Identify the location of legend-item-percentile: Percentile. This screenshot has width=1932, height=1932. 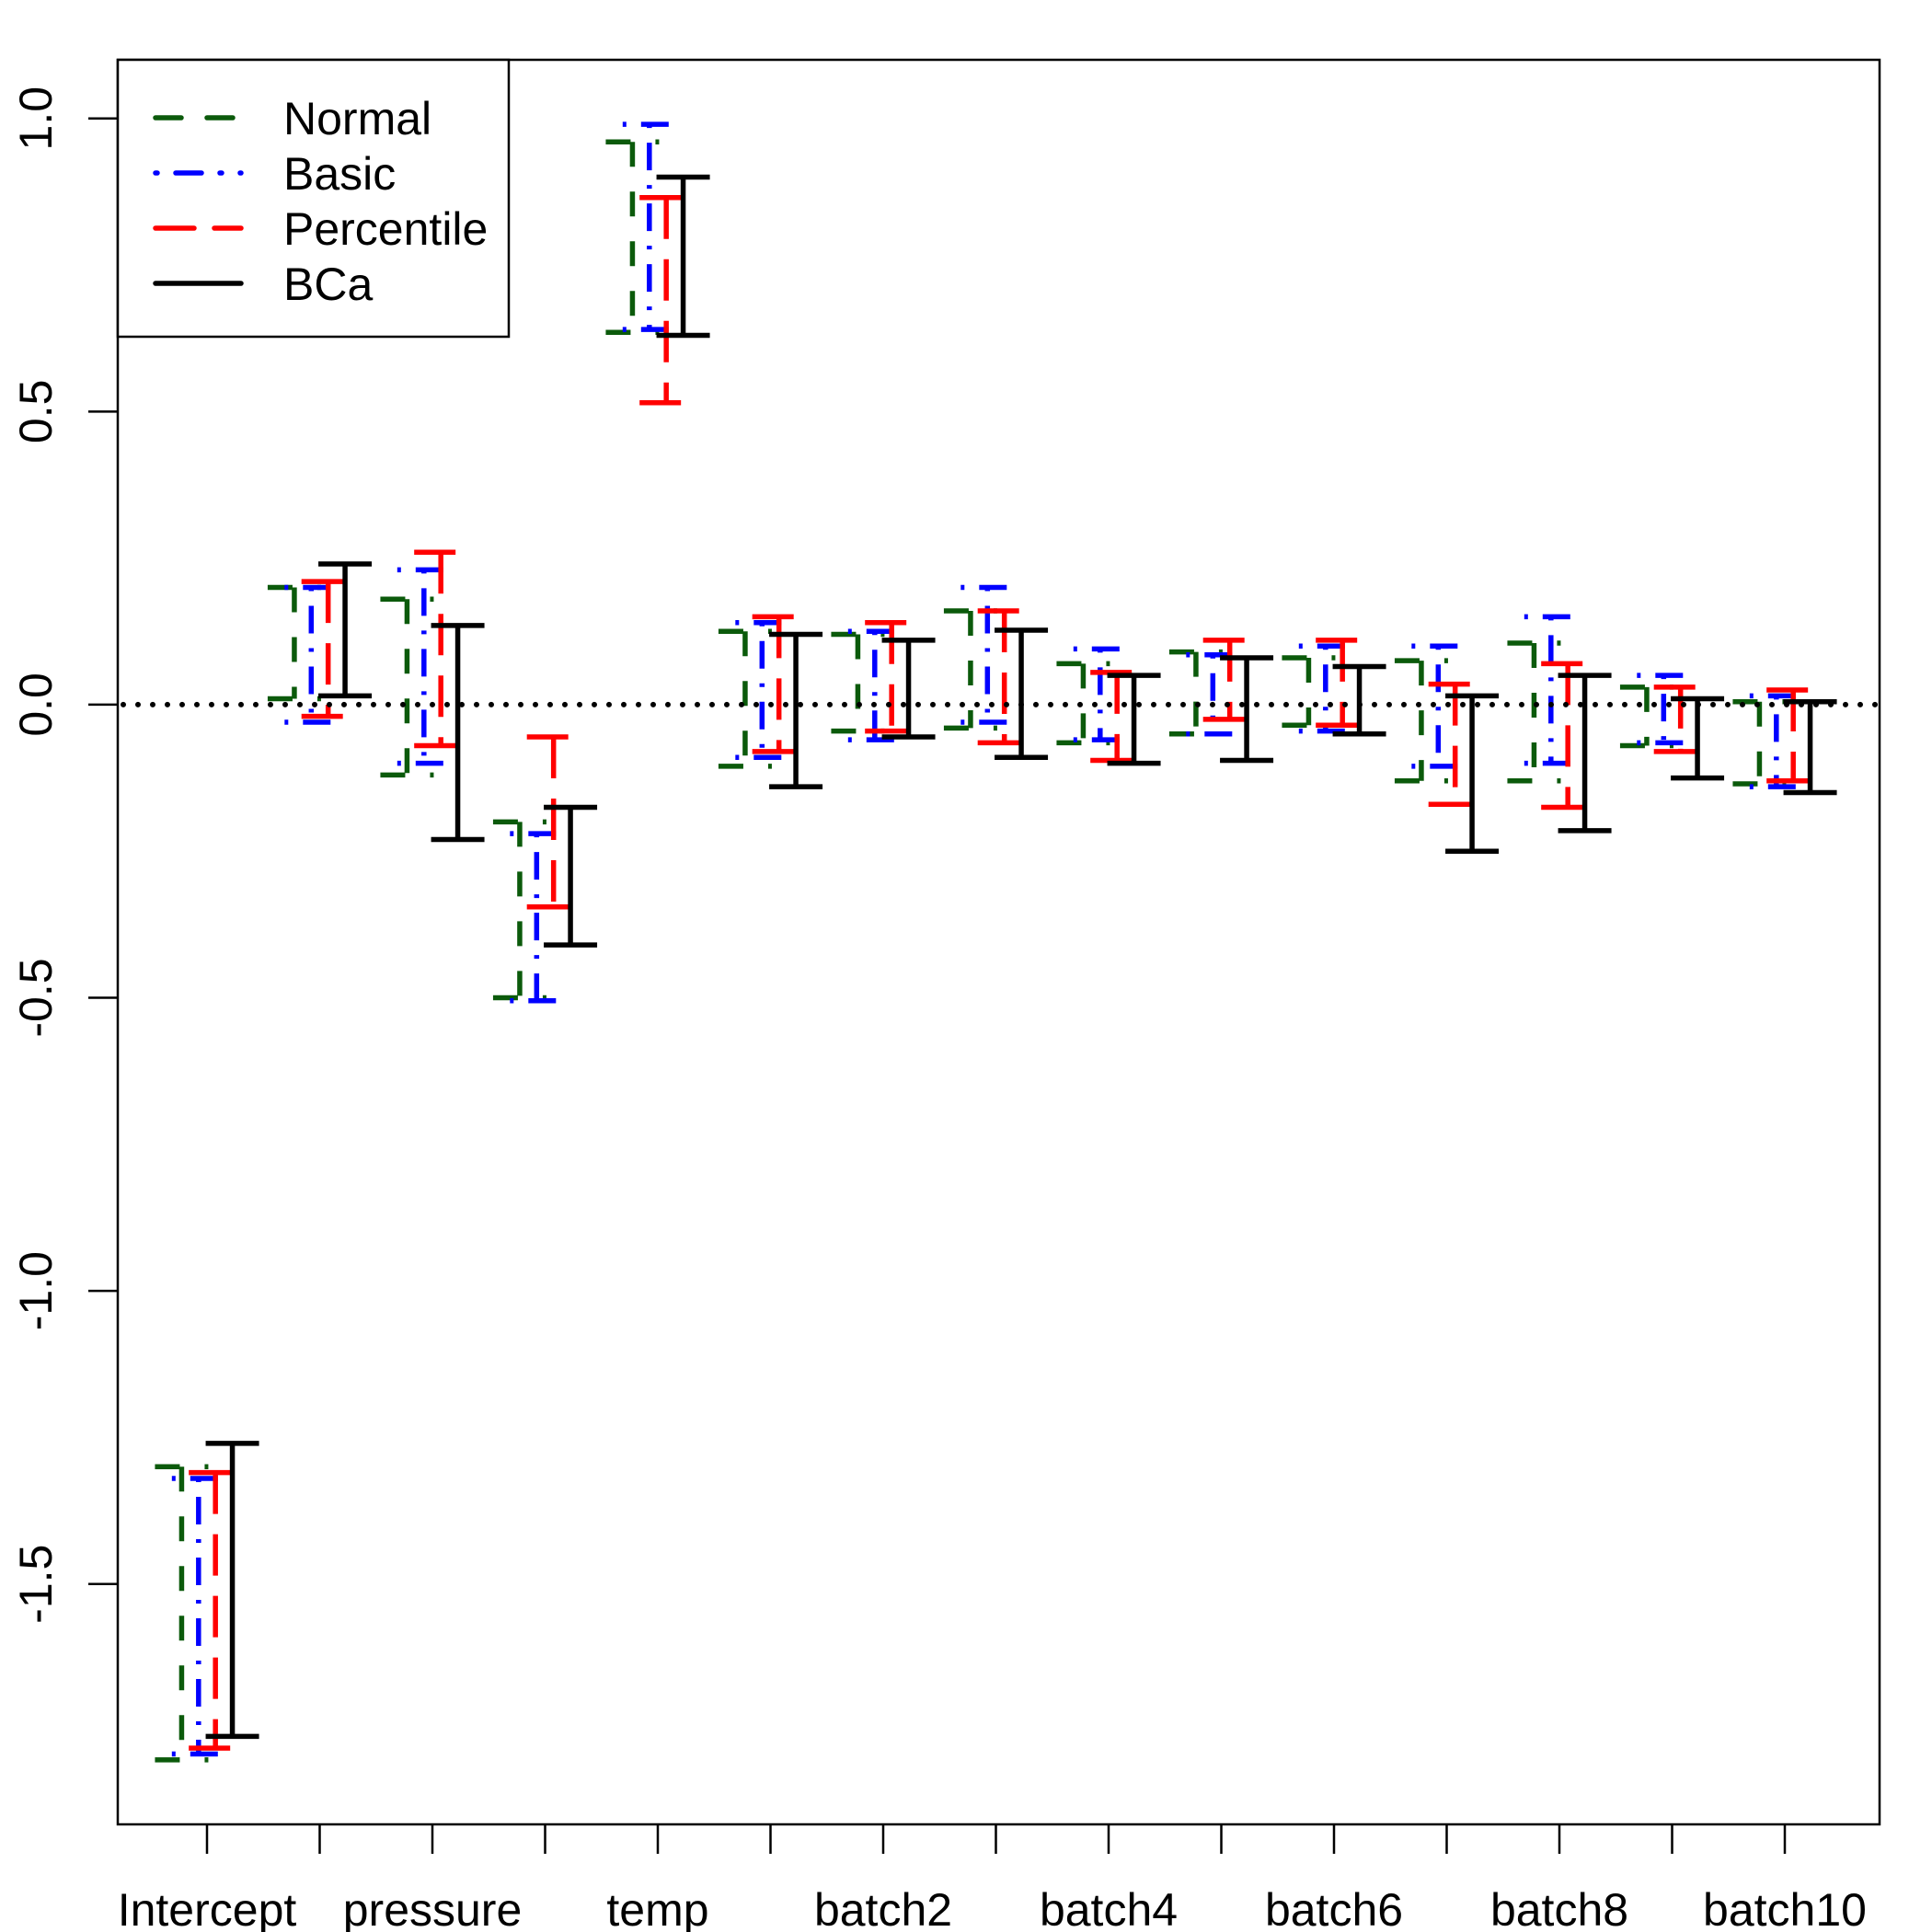
(320, 229).